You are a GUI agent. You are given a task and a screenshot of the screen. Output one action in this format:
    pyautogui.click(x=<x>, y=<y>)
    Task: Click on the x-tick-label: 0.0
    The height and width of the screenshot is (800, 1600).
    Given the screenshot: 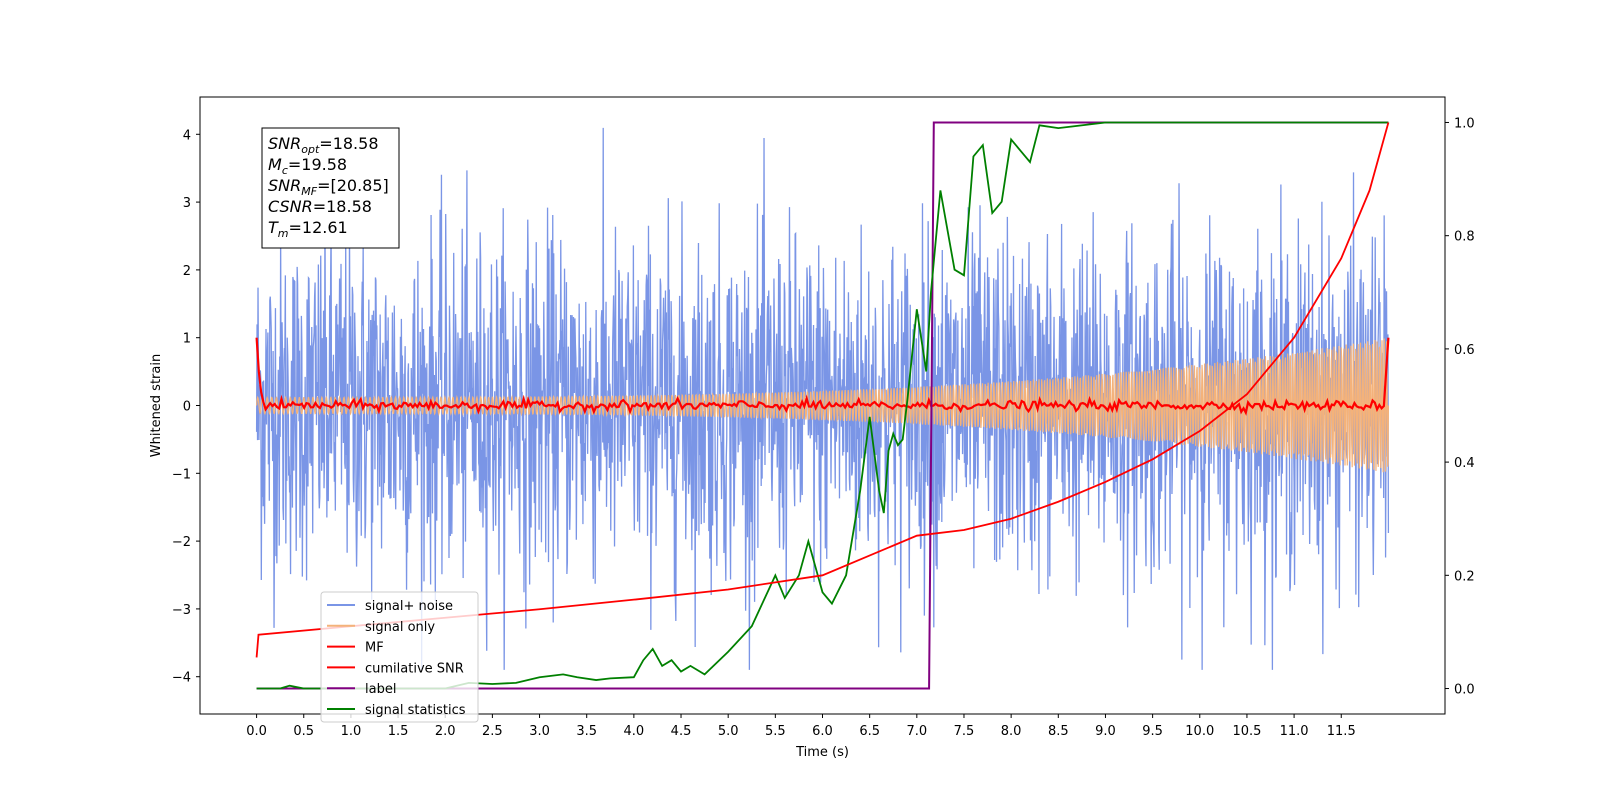 What is the action you would take?
    pyautogui.click(x=256, y=731)
    